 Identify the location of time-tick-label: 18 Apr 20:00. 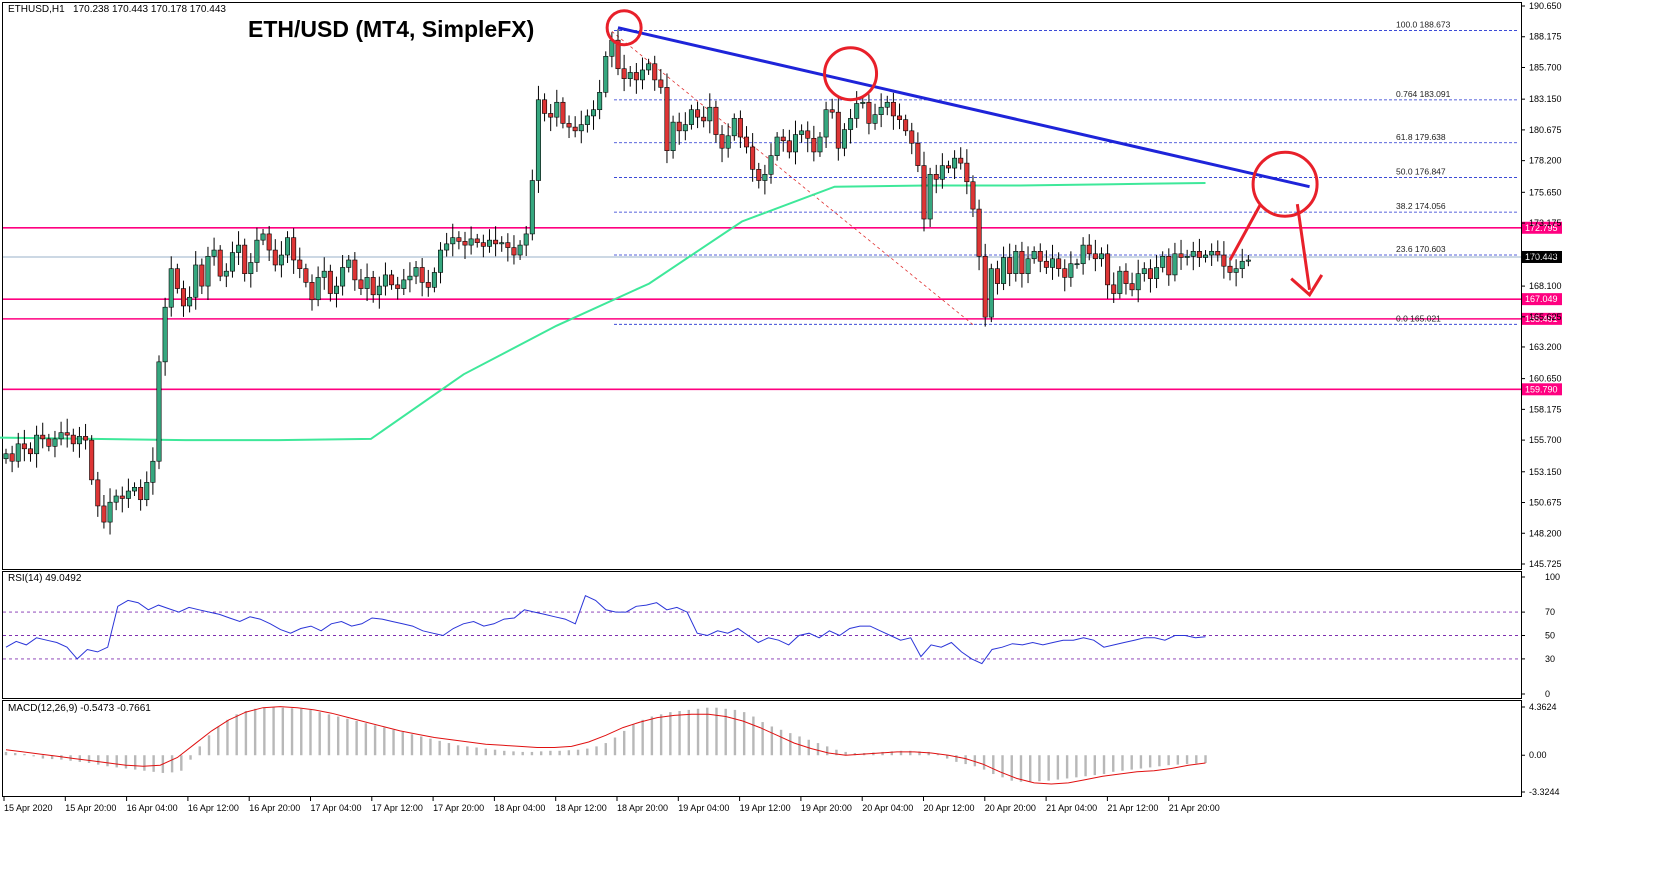
(642, 808).